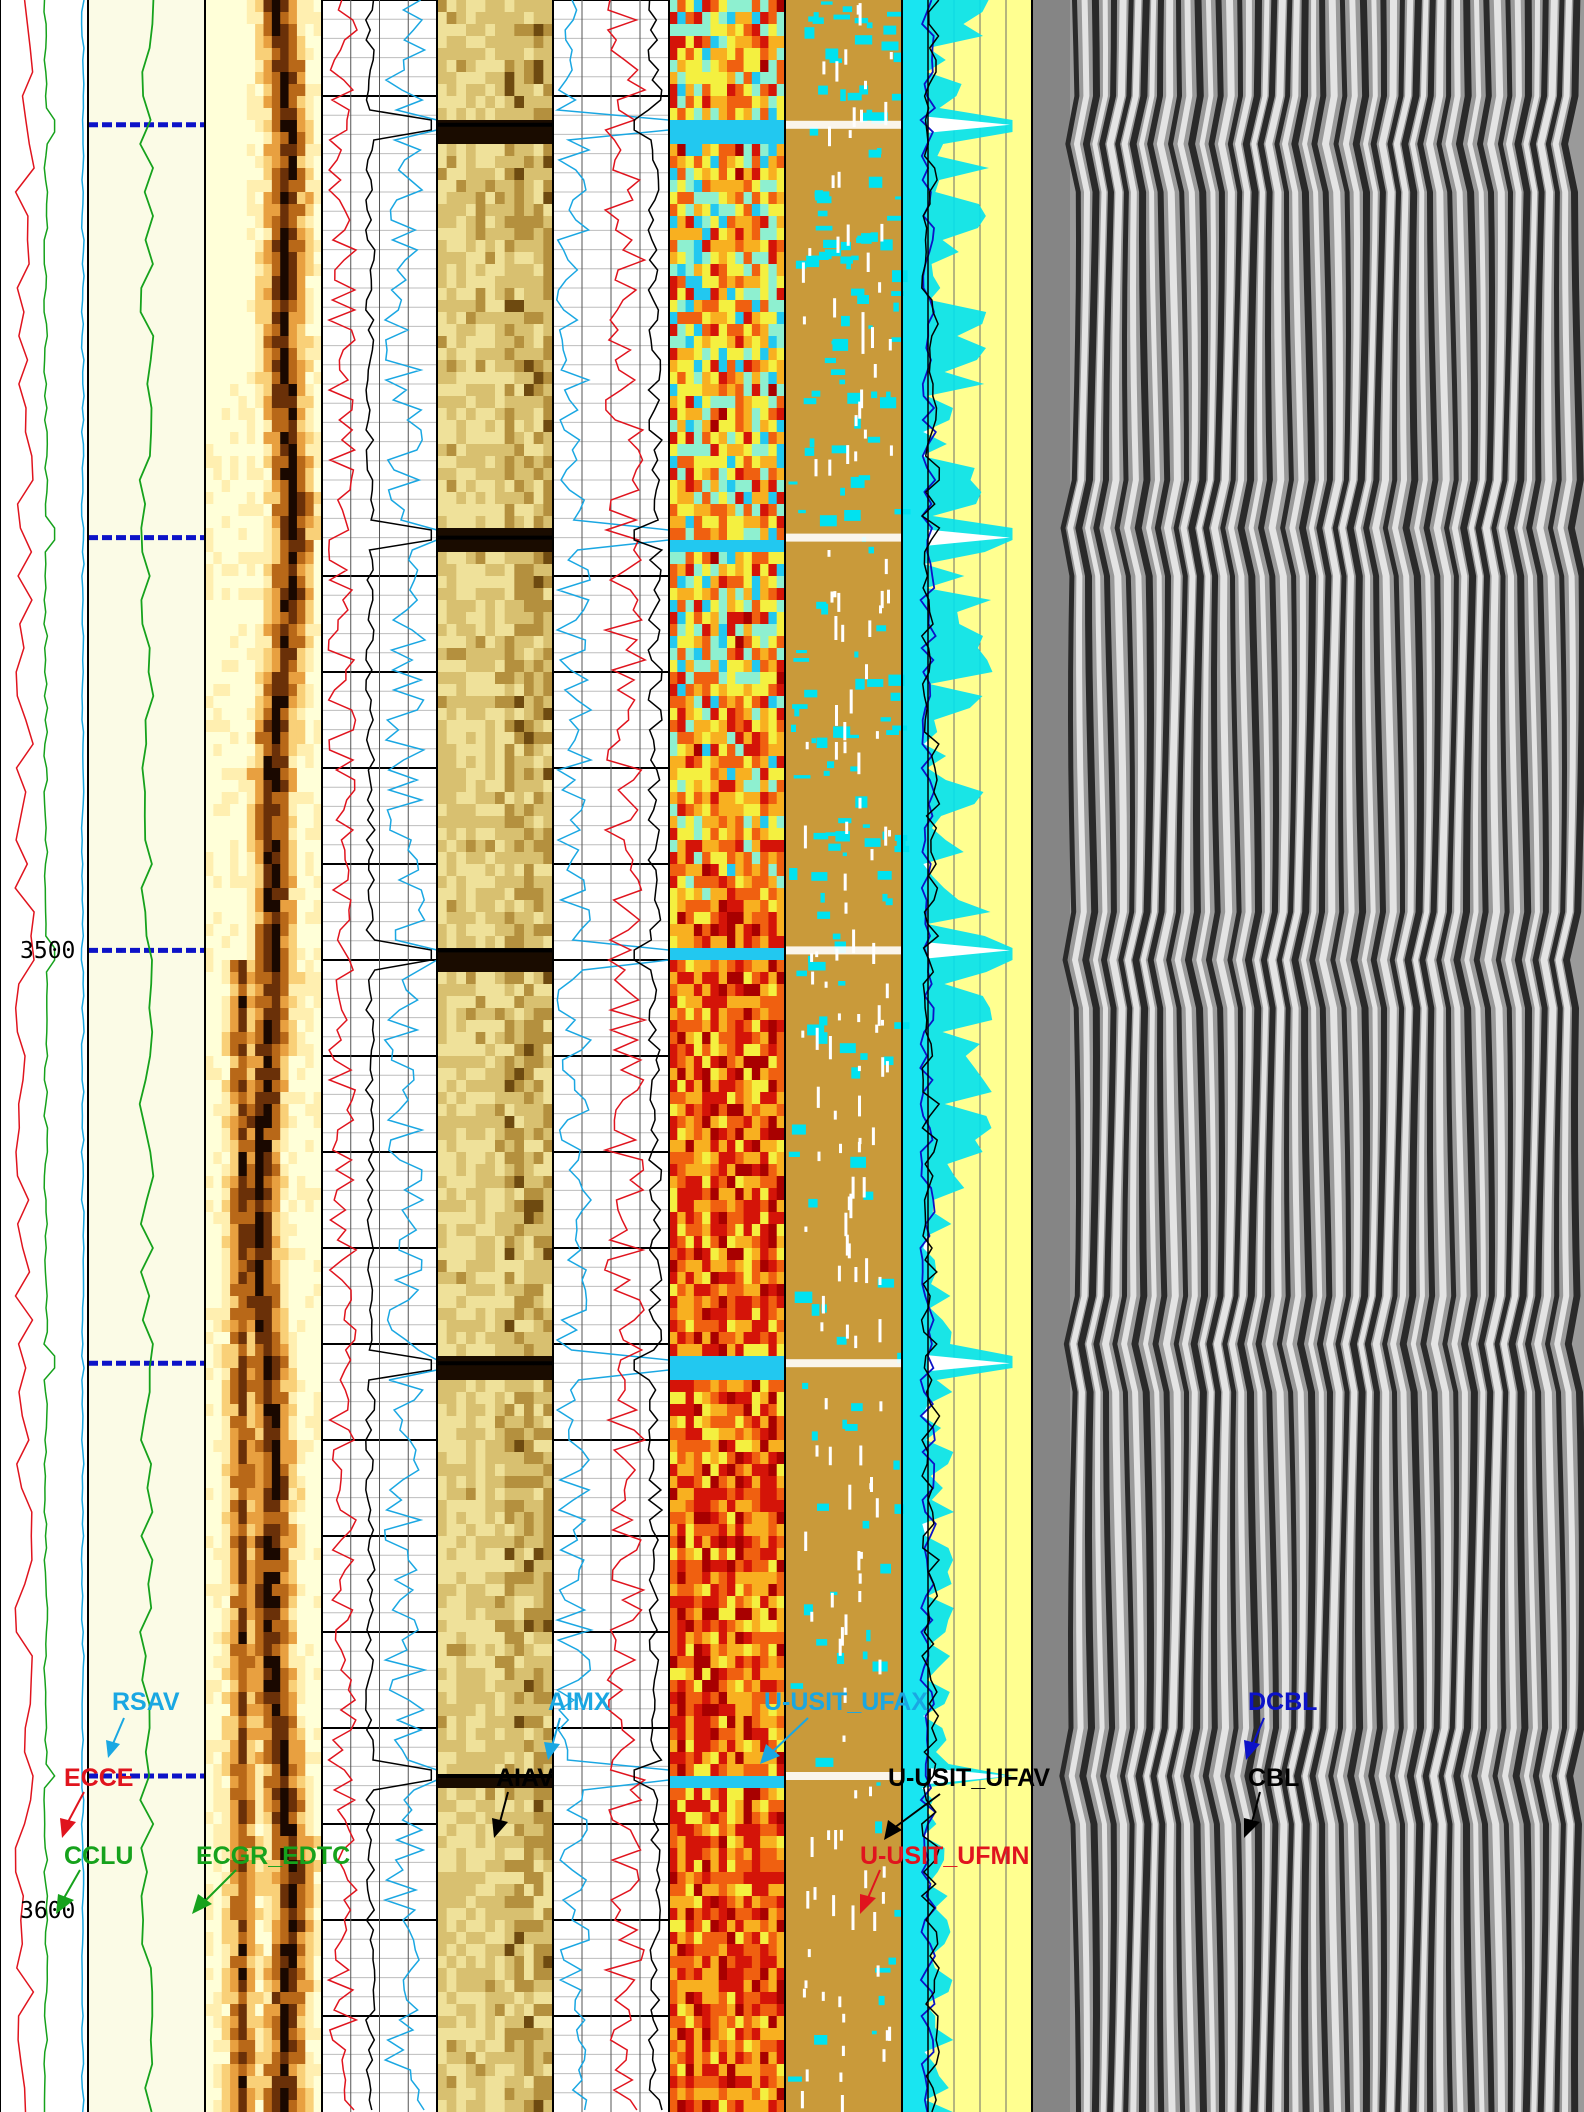 This screenshot has height=2112, width=1584. What do you see at coordinates (96, 1801) in the screenshot?
I see `annotation-ecce: ECCE` at bounding box center [96, 1801].